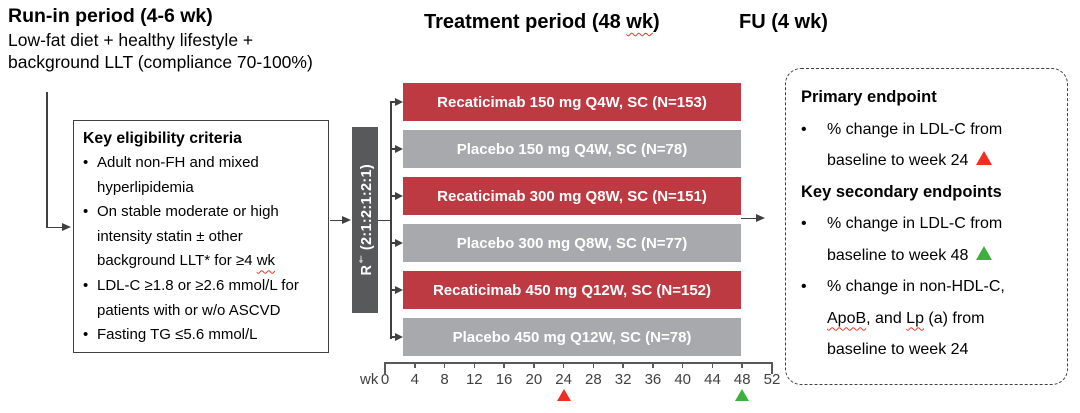 The width and height of the screenshot is (1080, 413). Describe the element at coordinates (869, 97) in the screenshot. I see `endpoints-heading: Primary endpoint` at that location.